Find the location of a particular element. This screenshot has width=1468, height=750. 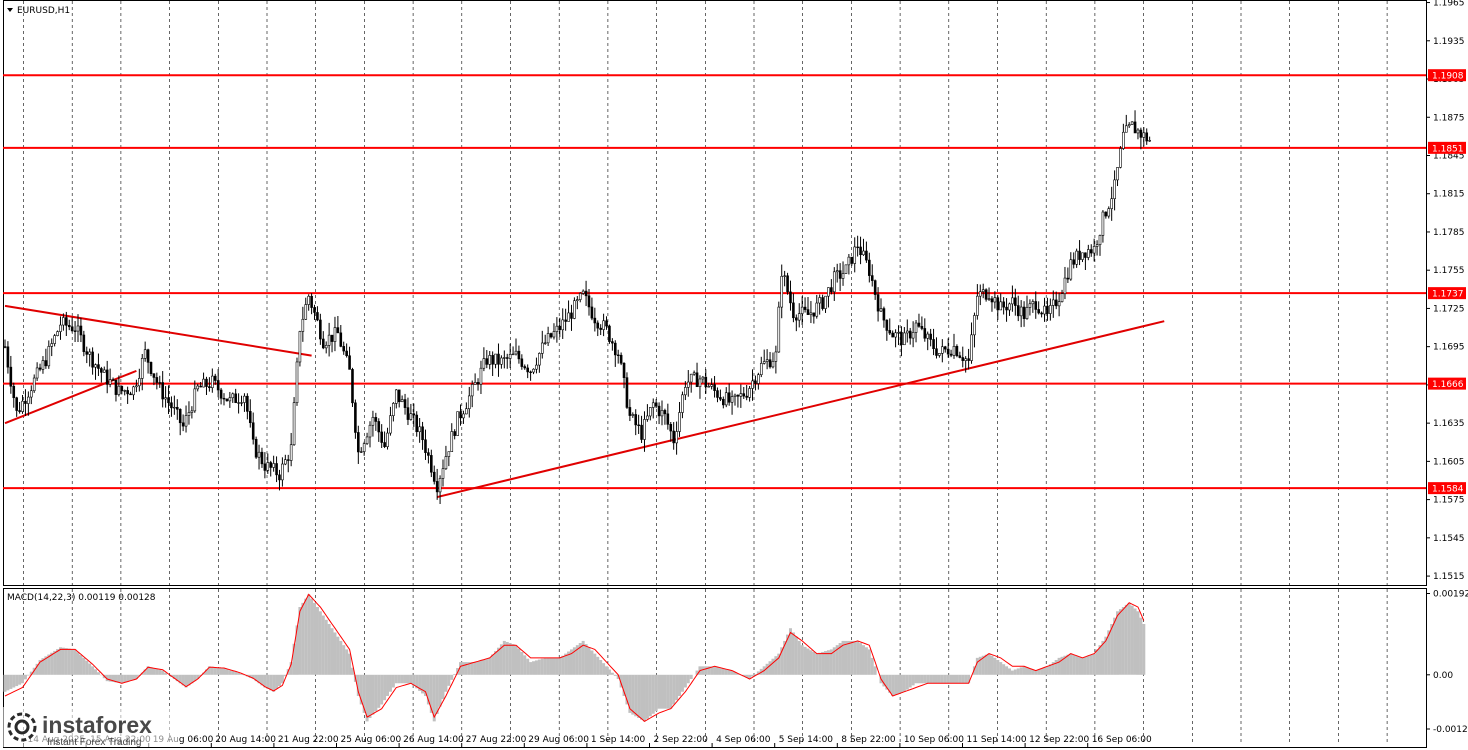

trendline-rising-support is located at coordinates (800, 409).